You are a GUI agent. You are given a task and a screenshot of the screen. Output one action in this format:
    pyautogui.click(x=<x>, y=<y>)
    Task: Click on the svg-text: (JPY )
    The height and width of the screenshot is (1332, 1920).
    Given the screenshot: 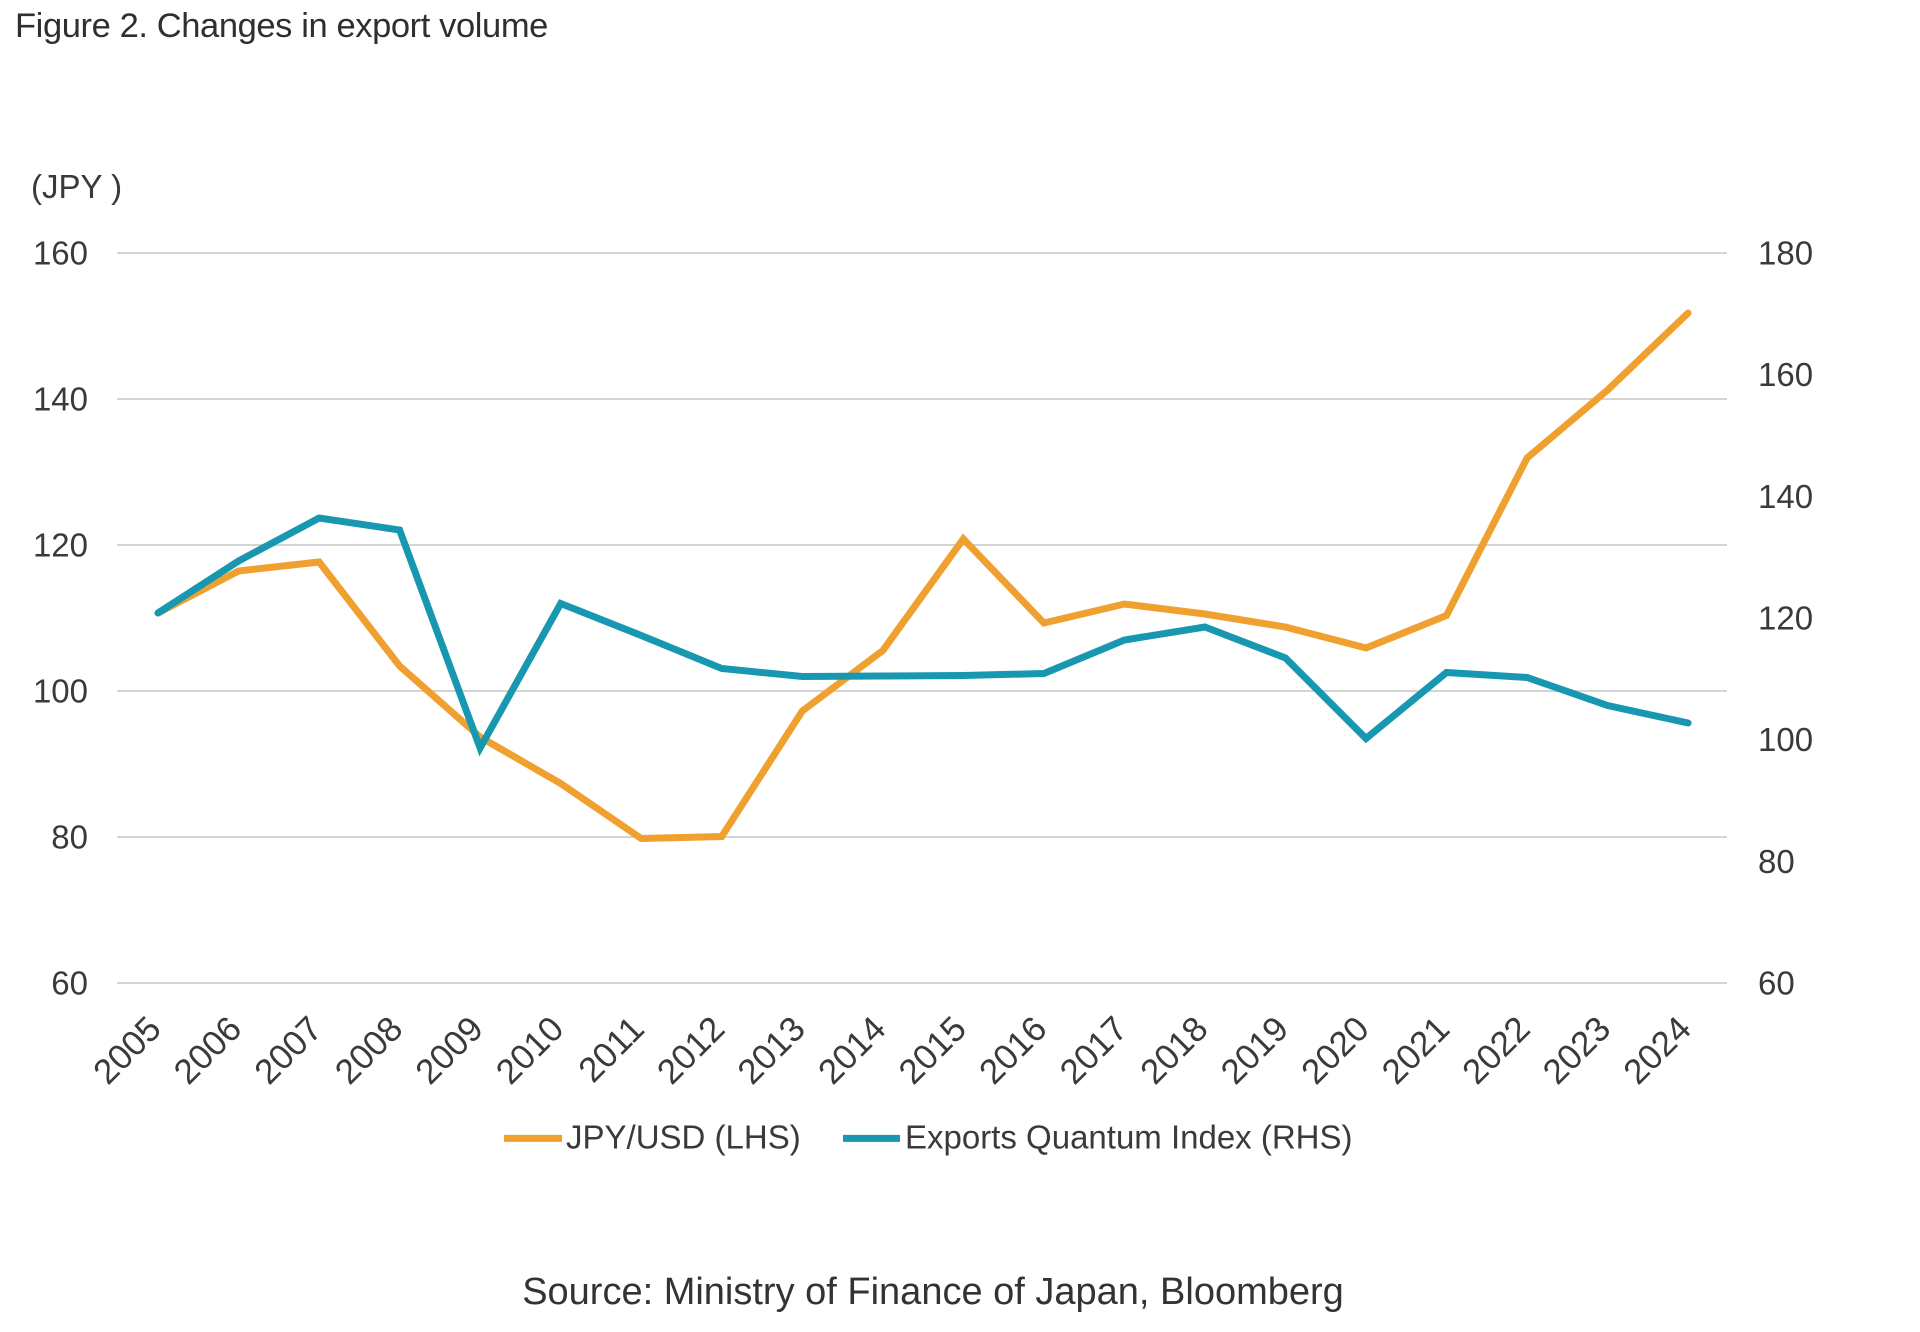 What is the action you would take?
    pyautogui.click(x=76, y=186)
    